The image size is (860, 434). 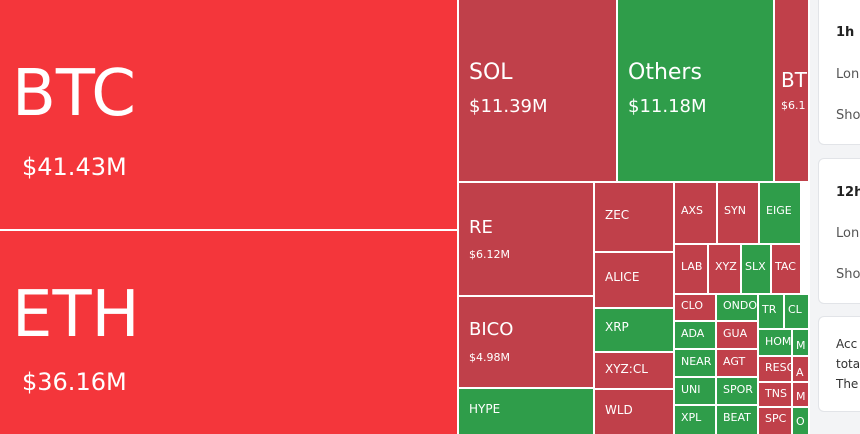 What do you see at coordinates (491, 72) in the screenshot?
I see `tile-label: SOL` at bounding box center [491, 72].